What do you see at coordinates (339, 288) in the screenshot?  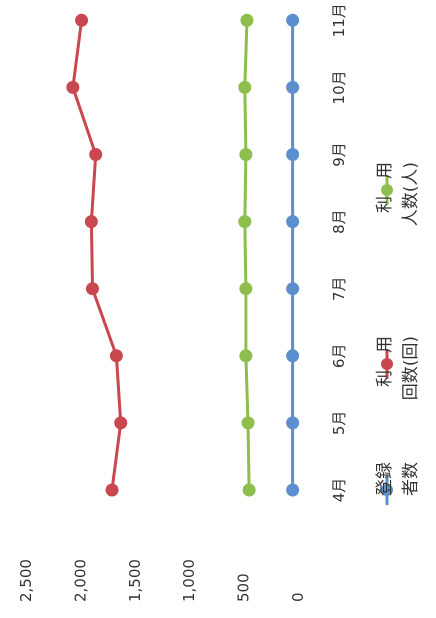 I see `x-tick-label: 7月` at bounding box center [339, 288].